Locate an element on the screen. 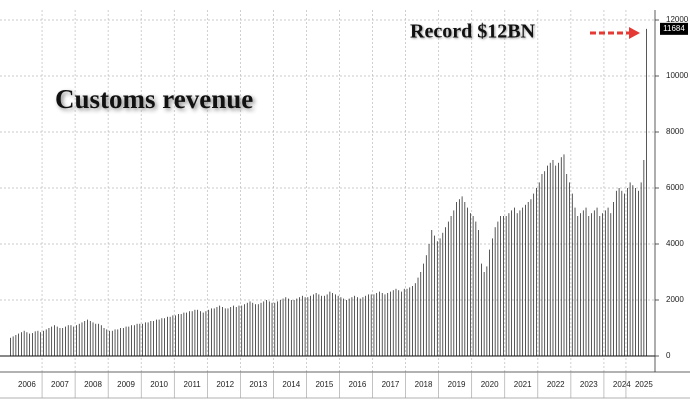 This screenshot has height=414, width=690. x-tick-label: 2016 is located at coordinates (358, 384).